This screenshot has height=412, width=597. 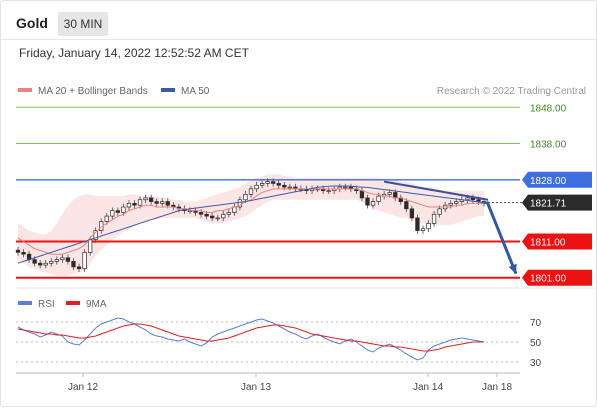 I want to click on symbol-title: Gold, so click(x=32, y=23).